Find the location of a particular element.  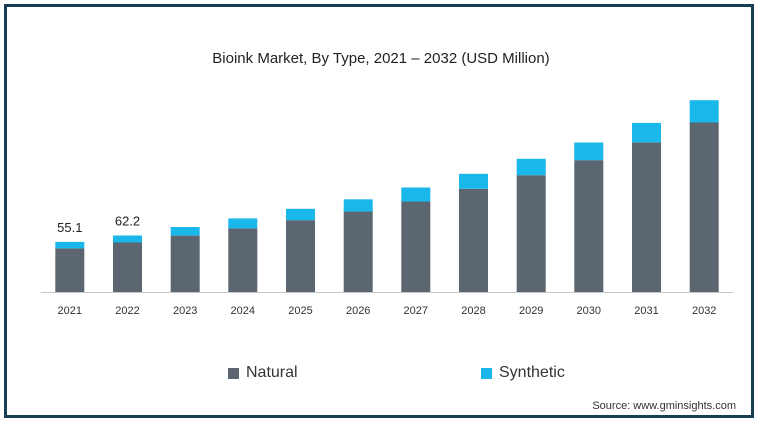

legend-item-natural: Natural is located at coordinates (263, 373).